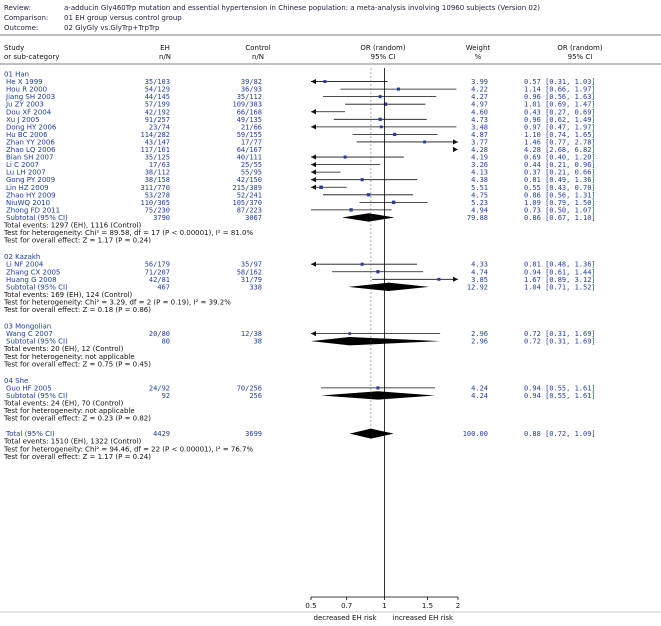  Describe the element at coordinates (247, 188) in the screenshot. I see `control-events: 215/389` at that location.